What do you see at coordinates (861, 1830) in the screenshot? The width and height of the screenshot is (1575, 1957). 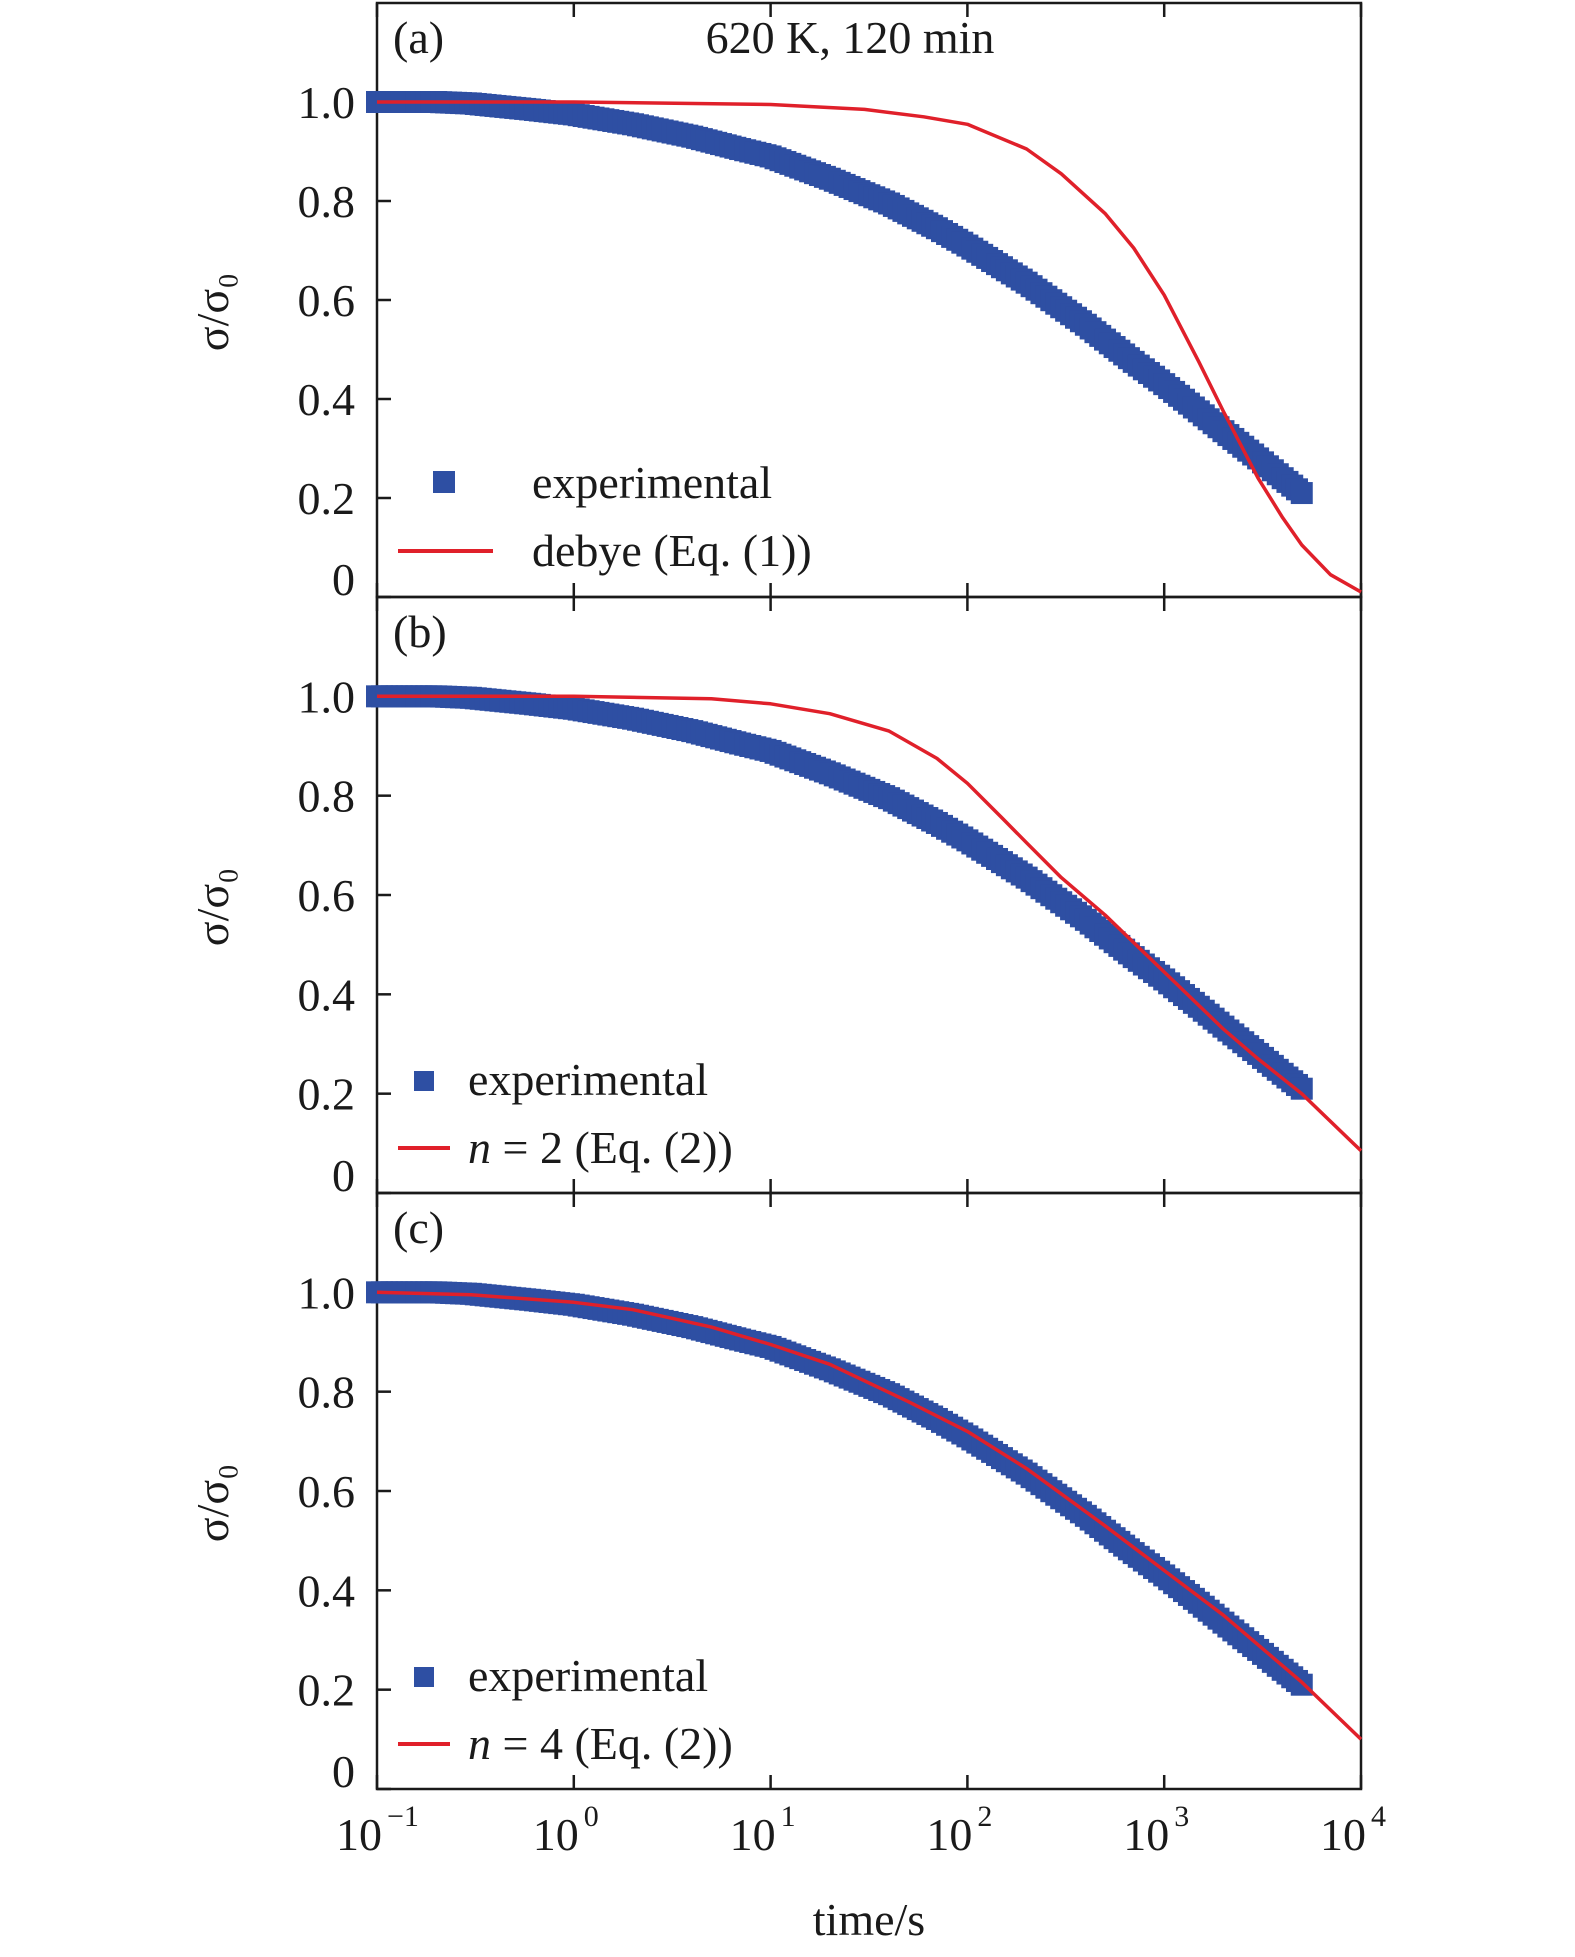 I see `x-tick-labels: 10 −1 10 0 10 1 10 2 10 3 10 4` at bounding box center [861, 1830].